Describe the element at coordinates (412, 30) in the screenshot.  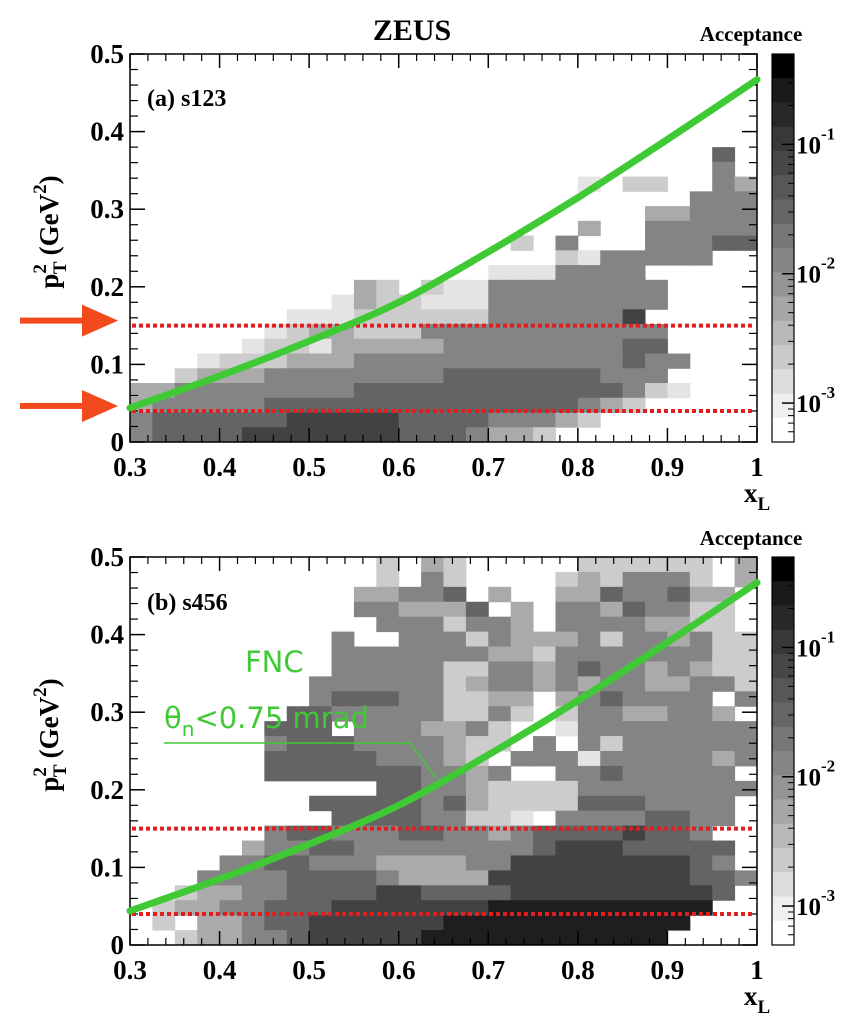
I see `figure-title: ZEUS` at that location.